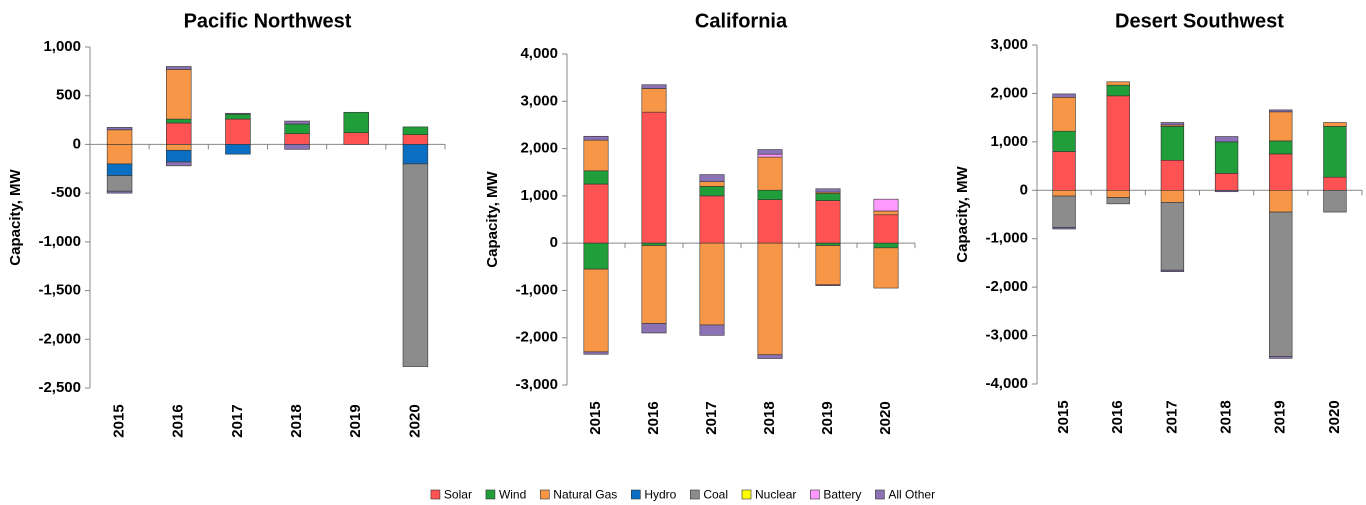 This screenshot has height=505, width=1366. What do you see at coordinates (68, 95) in the screenshot?
I see `y-tick-label: 500` at bounding box center [68, 95].